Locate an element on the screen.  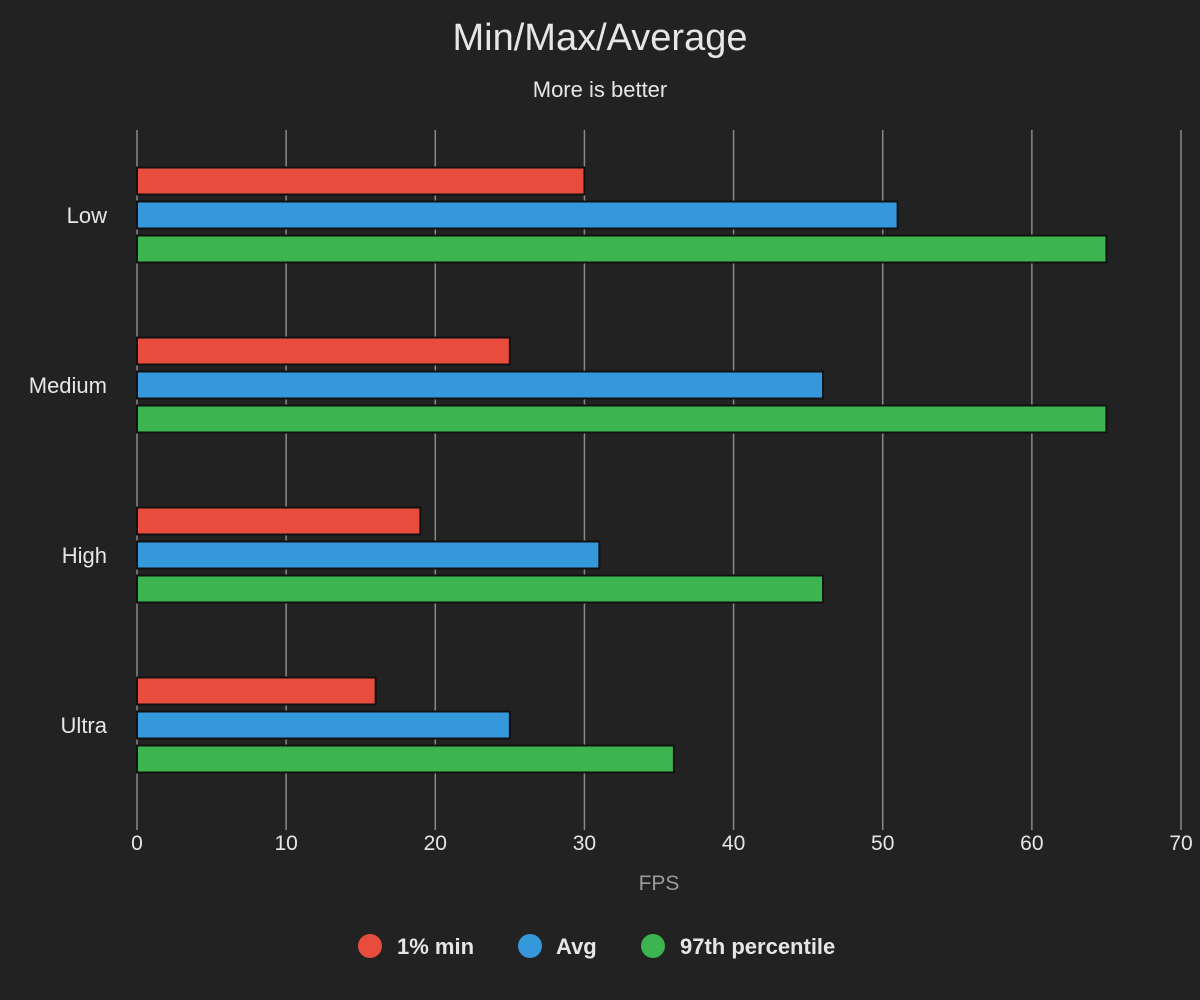
legend-marker-avg is located at coordinates (530, 946).